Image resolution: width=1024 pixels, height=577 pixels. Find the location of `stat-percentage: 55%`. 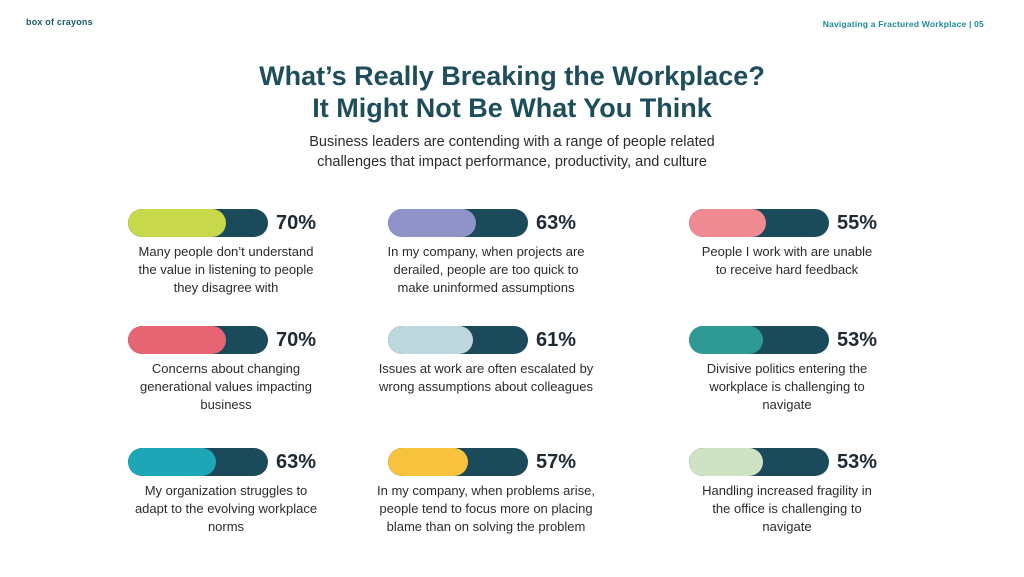

stat-percentage: 55% is located at coordinates (857, 223).